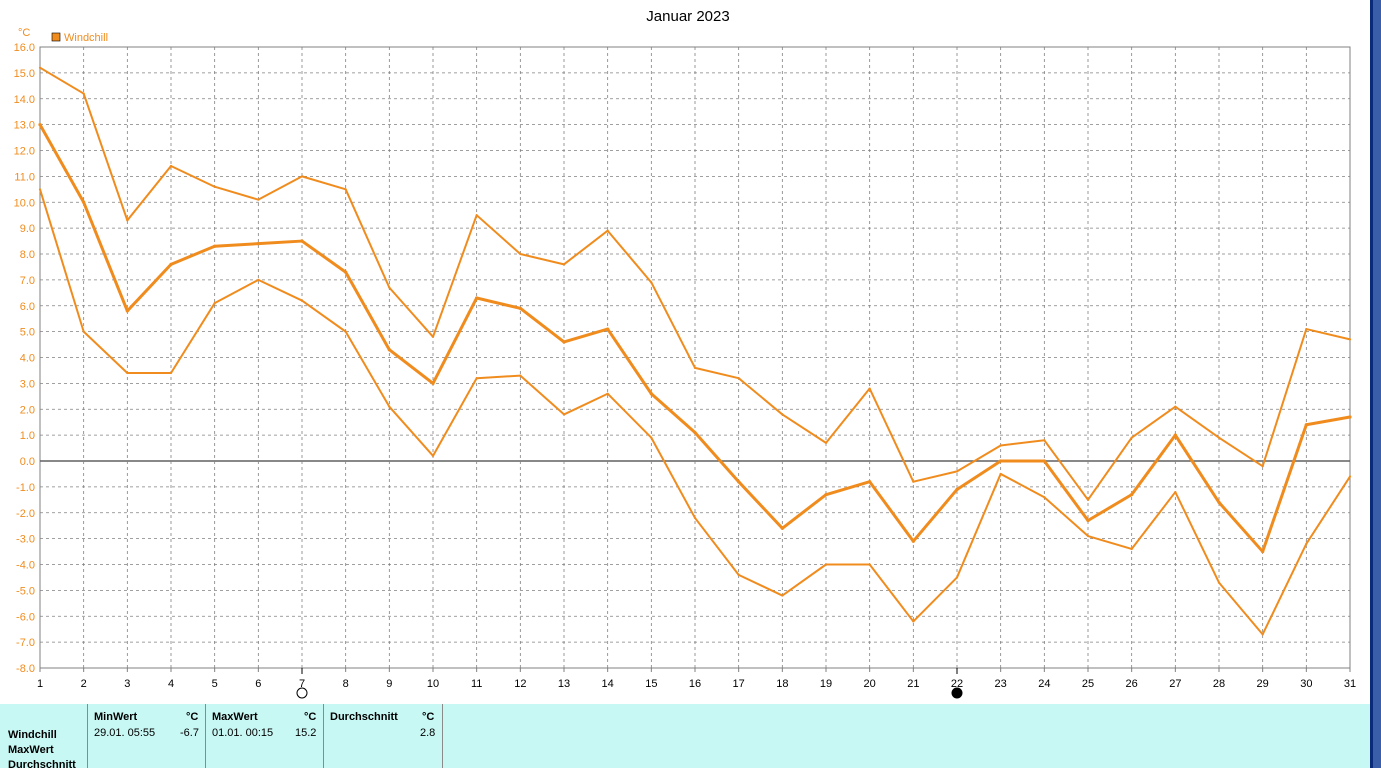 This screenshot has width=1381, height=773. I want to click on x-tick-label: 11, so click(476, 684).